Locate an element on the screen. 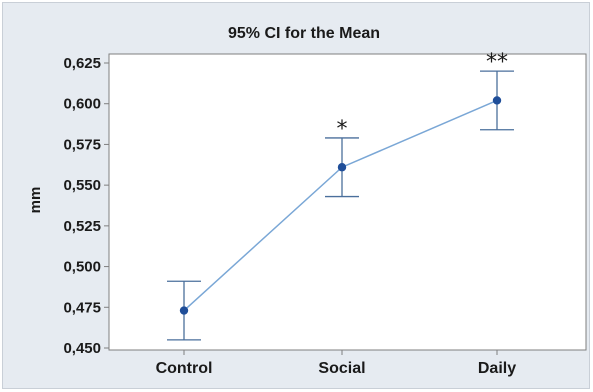  y-tick-label: 0,500 is located at coordinates (82, 267).